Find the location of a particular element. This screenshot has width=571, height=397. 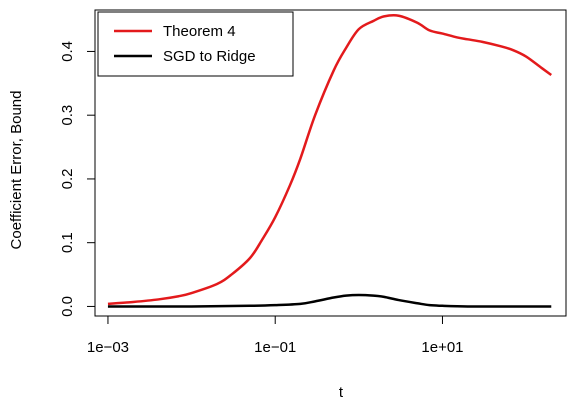

x-tick-label: 1e−03 is located at coordinates (108, 347).